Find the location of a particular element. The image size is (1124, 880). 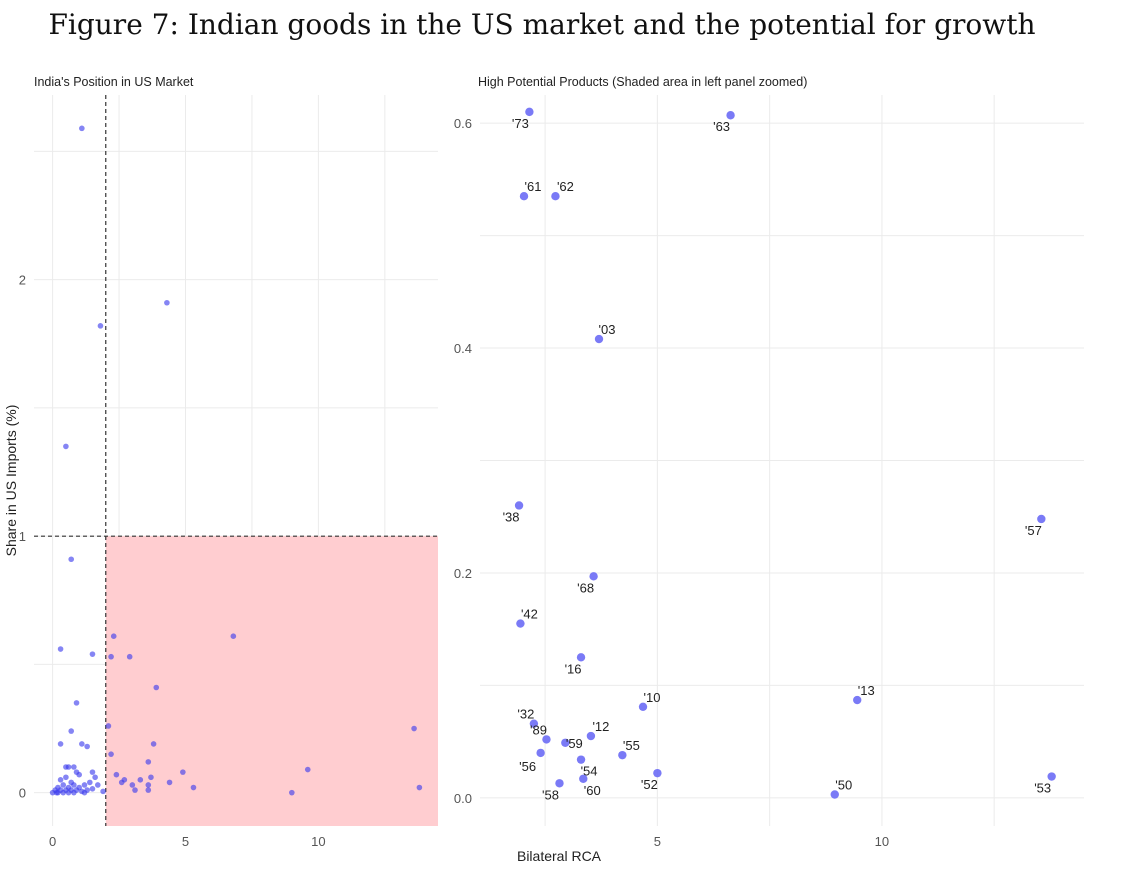

point-label: '55 is located at coordinates (631, 745).